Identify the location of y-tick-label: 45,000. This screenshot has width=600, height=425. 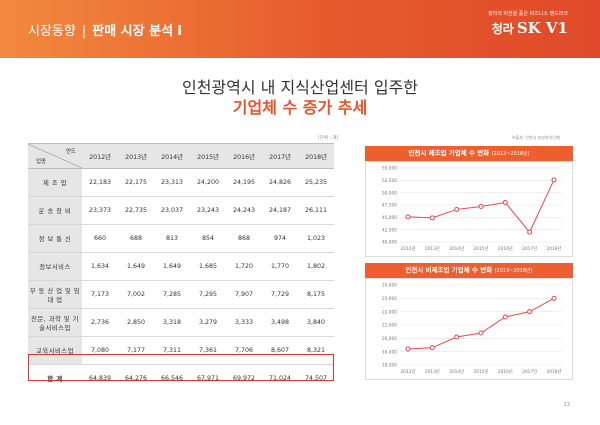
(389, 218).